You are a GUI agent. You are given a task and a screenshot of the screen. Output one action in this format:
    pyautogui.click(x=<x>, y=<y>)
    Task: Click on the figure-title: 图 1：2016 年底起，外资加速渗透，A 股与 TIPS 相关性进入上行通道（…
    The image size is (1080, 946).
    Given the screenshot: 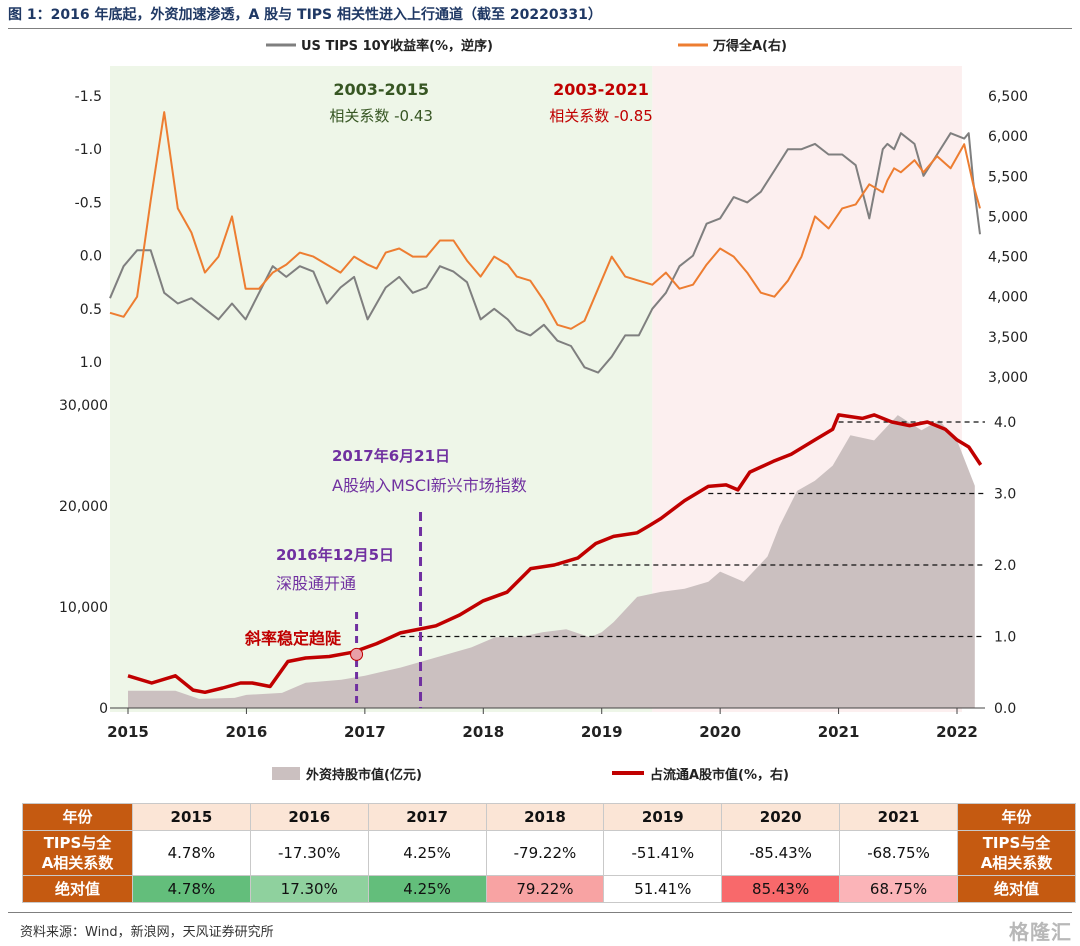 What is the action you would take?
    pyautogui.click(x=305, y=15)
    